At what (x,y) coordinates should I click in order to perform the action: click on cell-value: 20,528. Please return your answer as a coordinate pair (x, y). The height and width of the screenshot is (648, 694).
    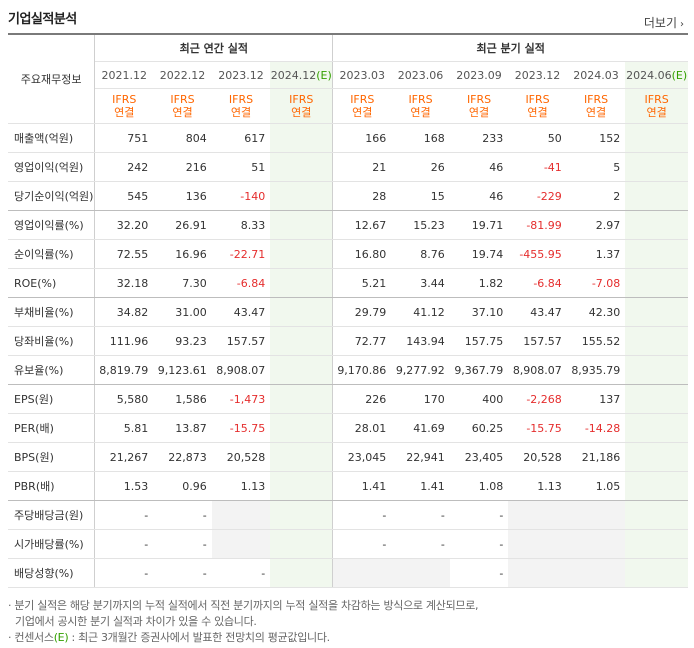
    Looking at the image, I should click on (241, 457).